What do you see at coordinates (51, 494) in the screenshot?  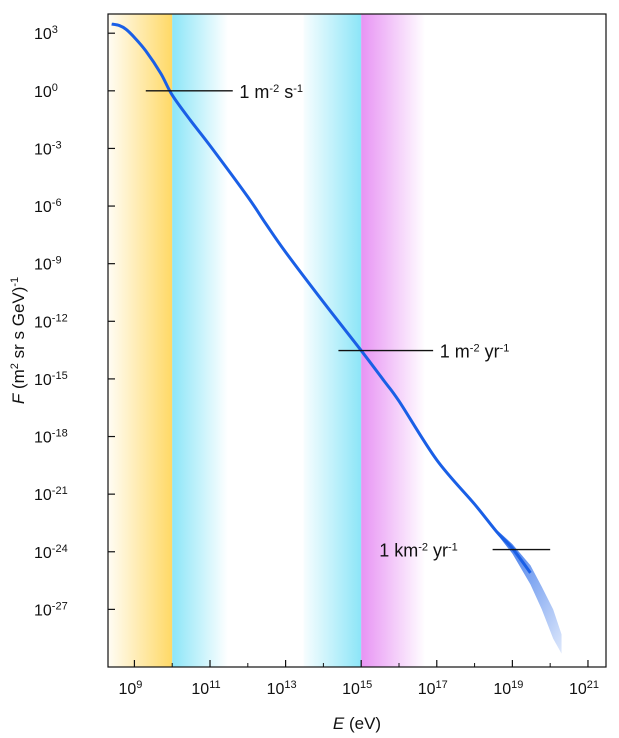 I see `y-tick-label: 10⁻²¹` at bounding box center [51, 494].